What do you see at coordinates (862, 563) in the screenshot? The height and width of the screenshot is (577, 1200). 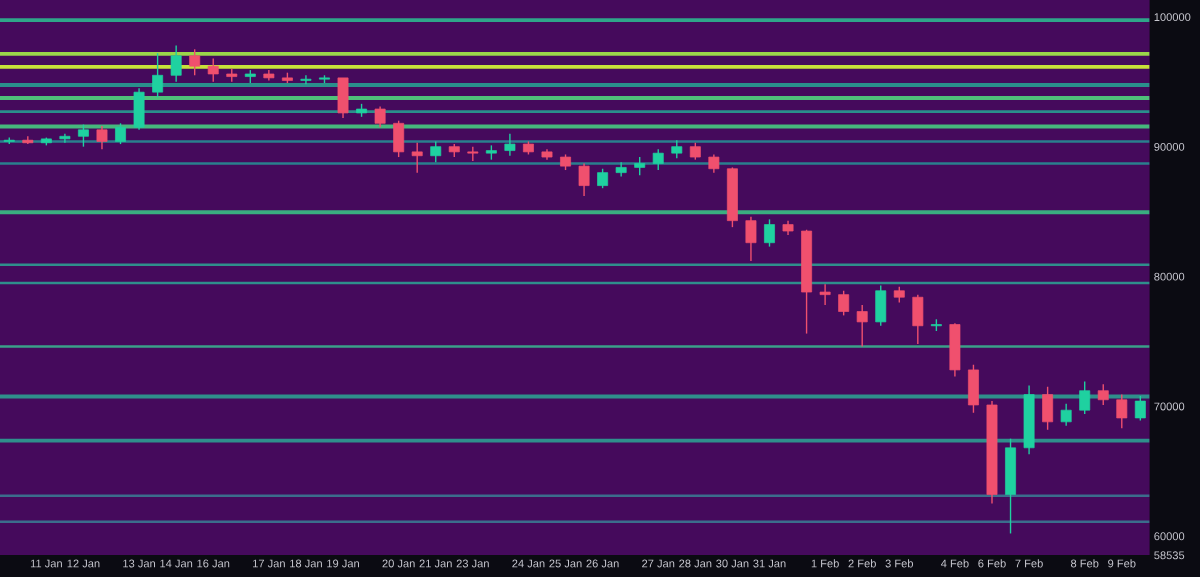 I see `x-tick-label: 2 Feb` at bounding box center [862, 563].